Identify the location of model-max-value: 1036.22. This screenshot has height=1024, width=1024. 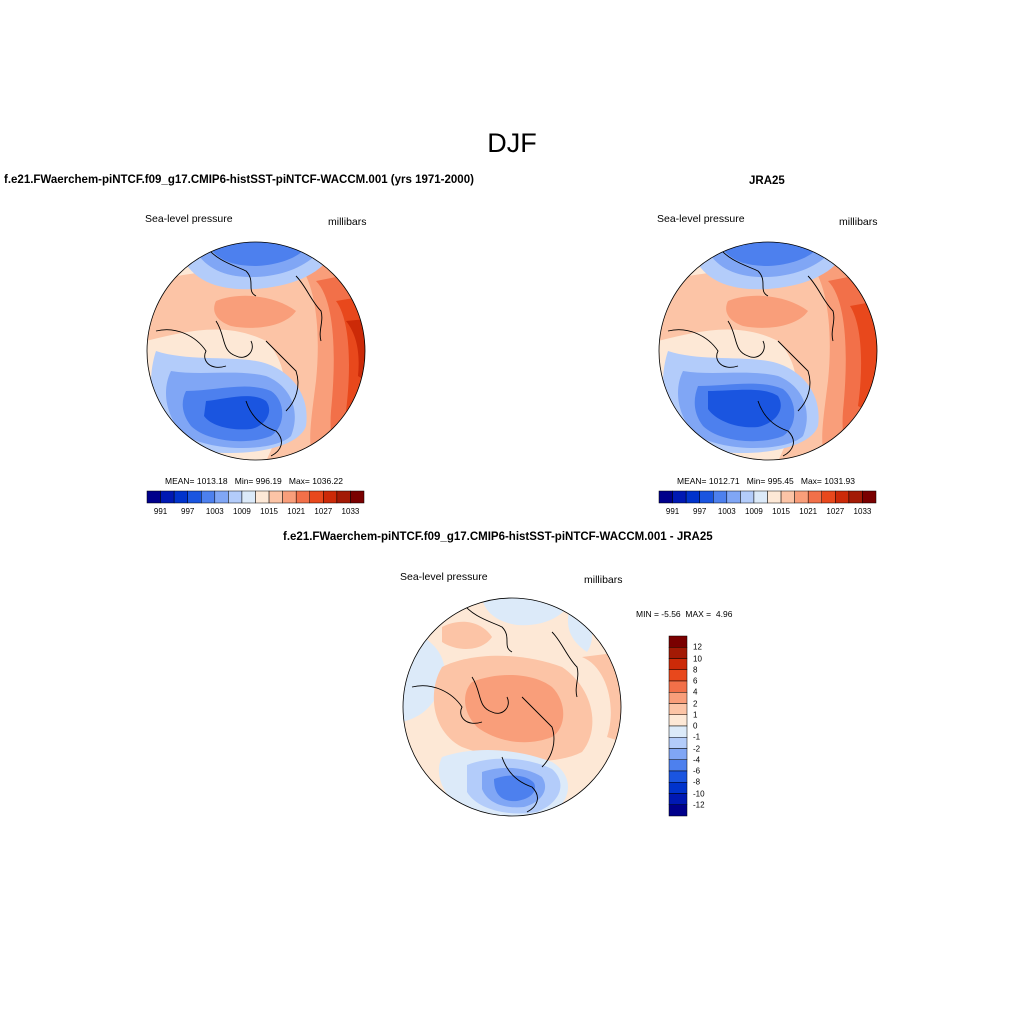
(328, 481).